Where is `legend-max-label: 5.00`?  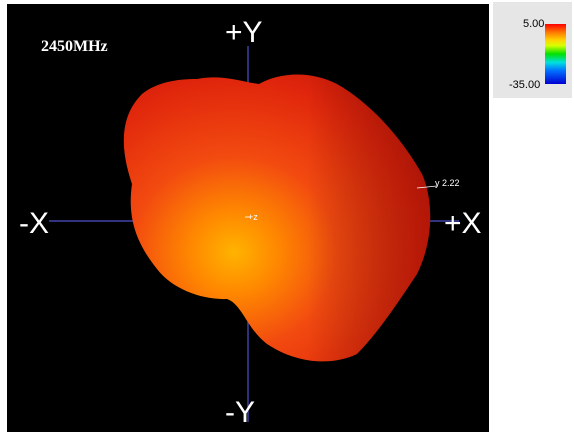
legend-max-label: 5.00 is located at coordinates (534, 24).